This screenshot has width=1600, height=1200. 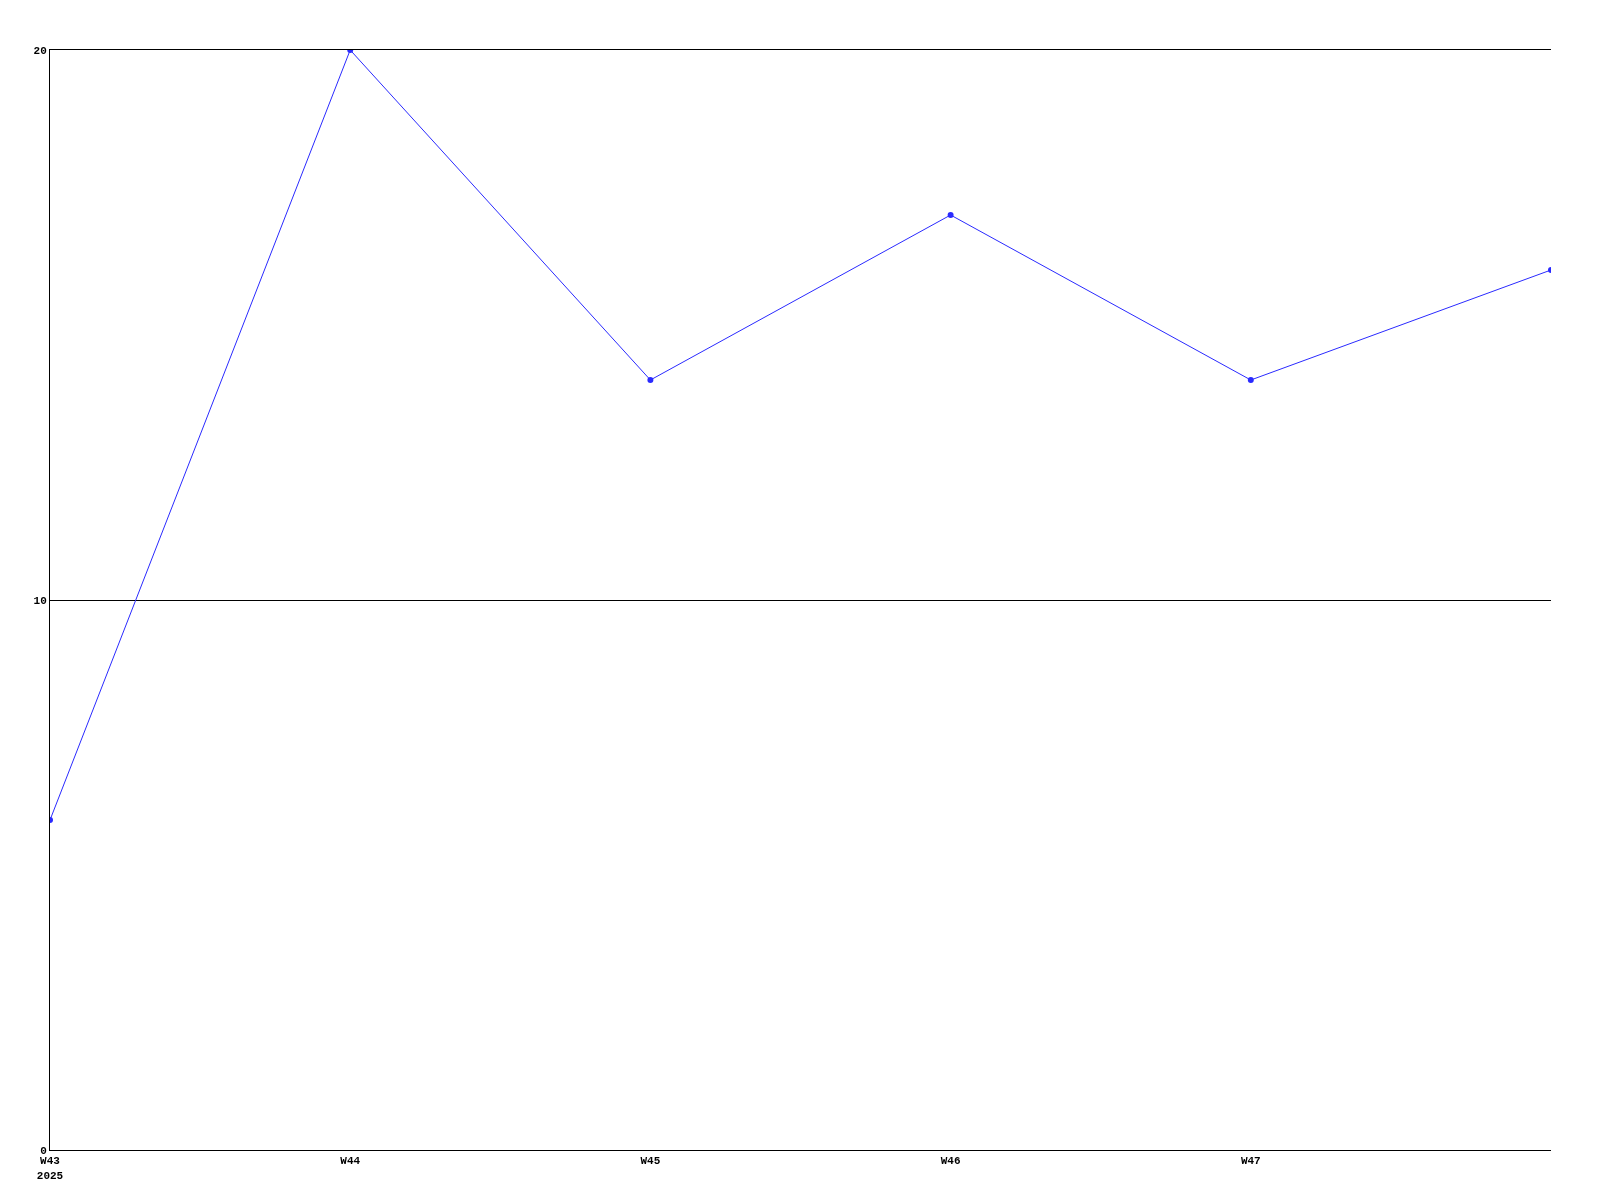 I want to click on y-tick-label: 10, so click(x=40, y=600).